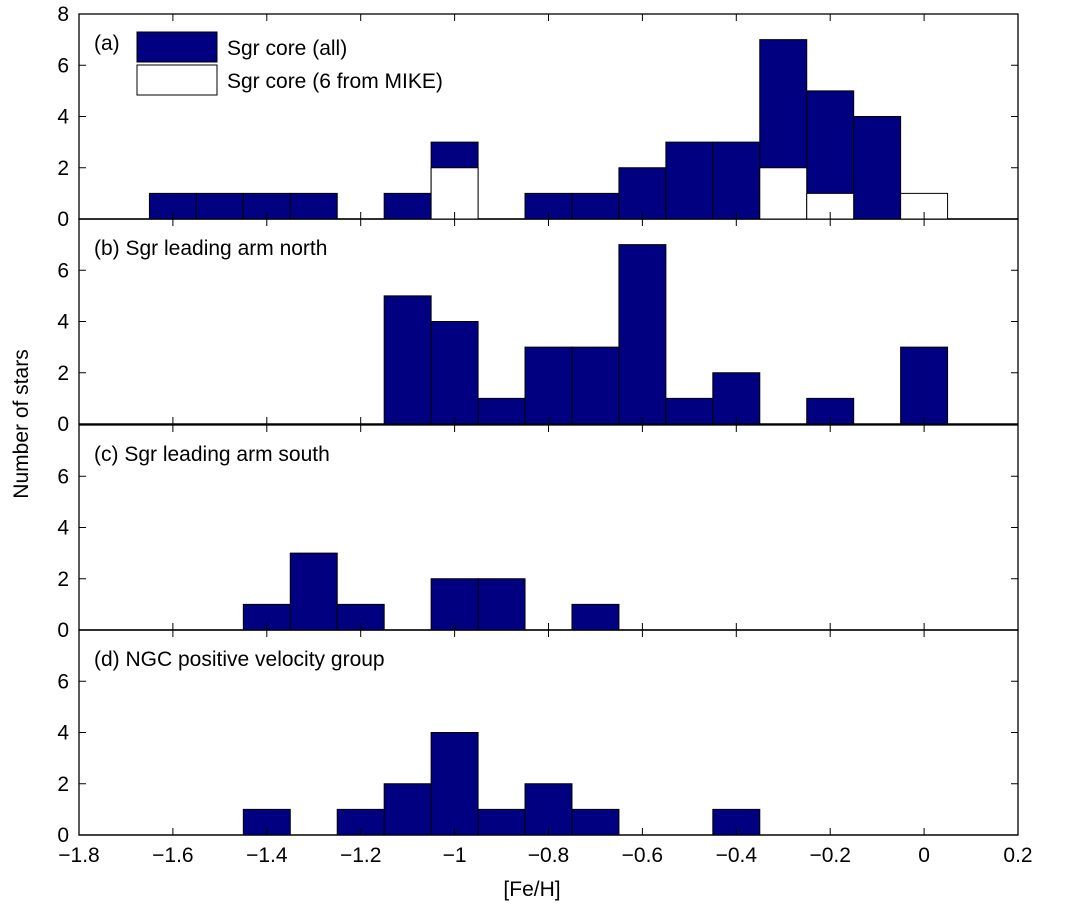  I want to click on panel-label: (c) Sgr leading arm south, so click(212, 454).